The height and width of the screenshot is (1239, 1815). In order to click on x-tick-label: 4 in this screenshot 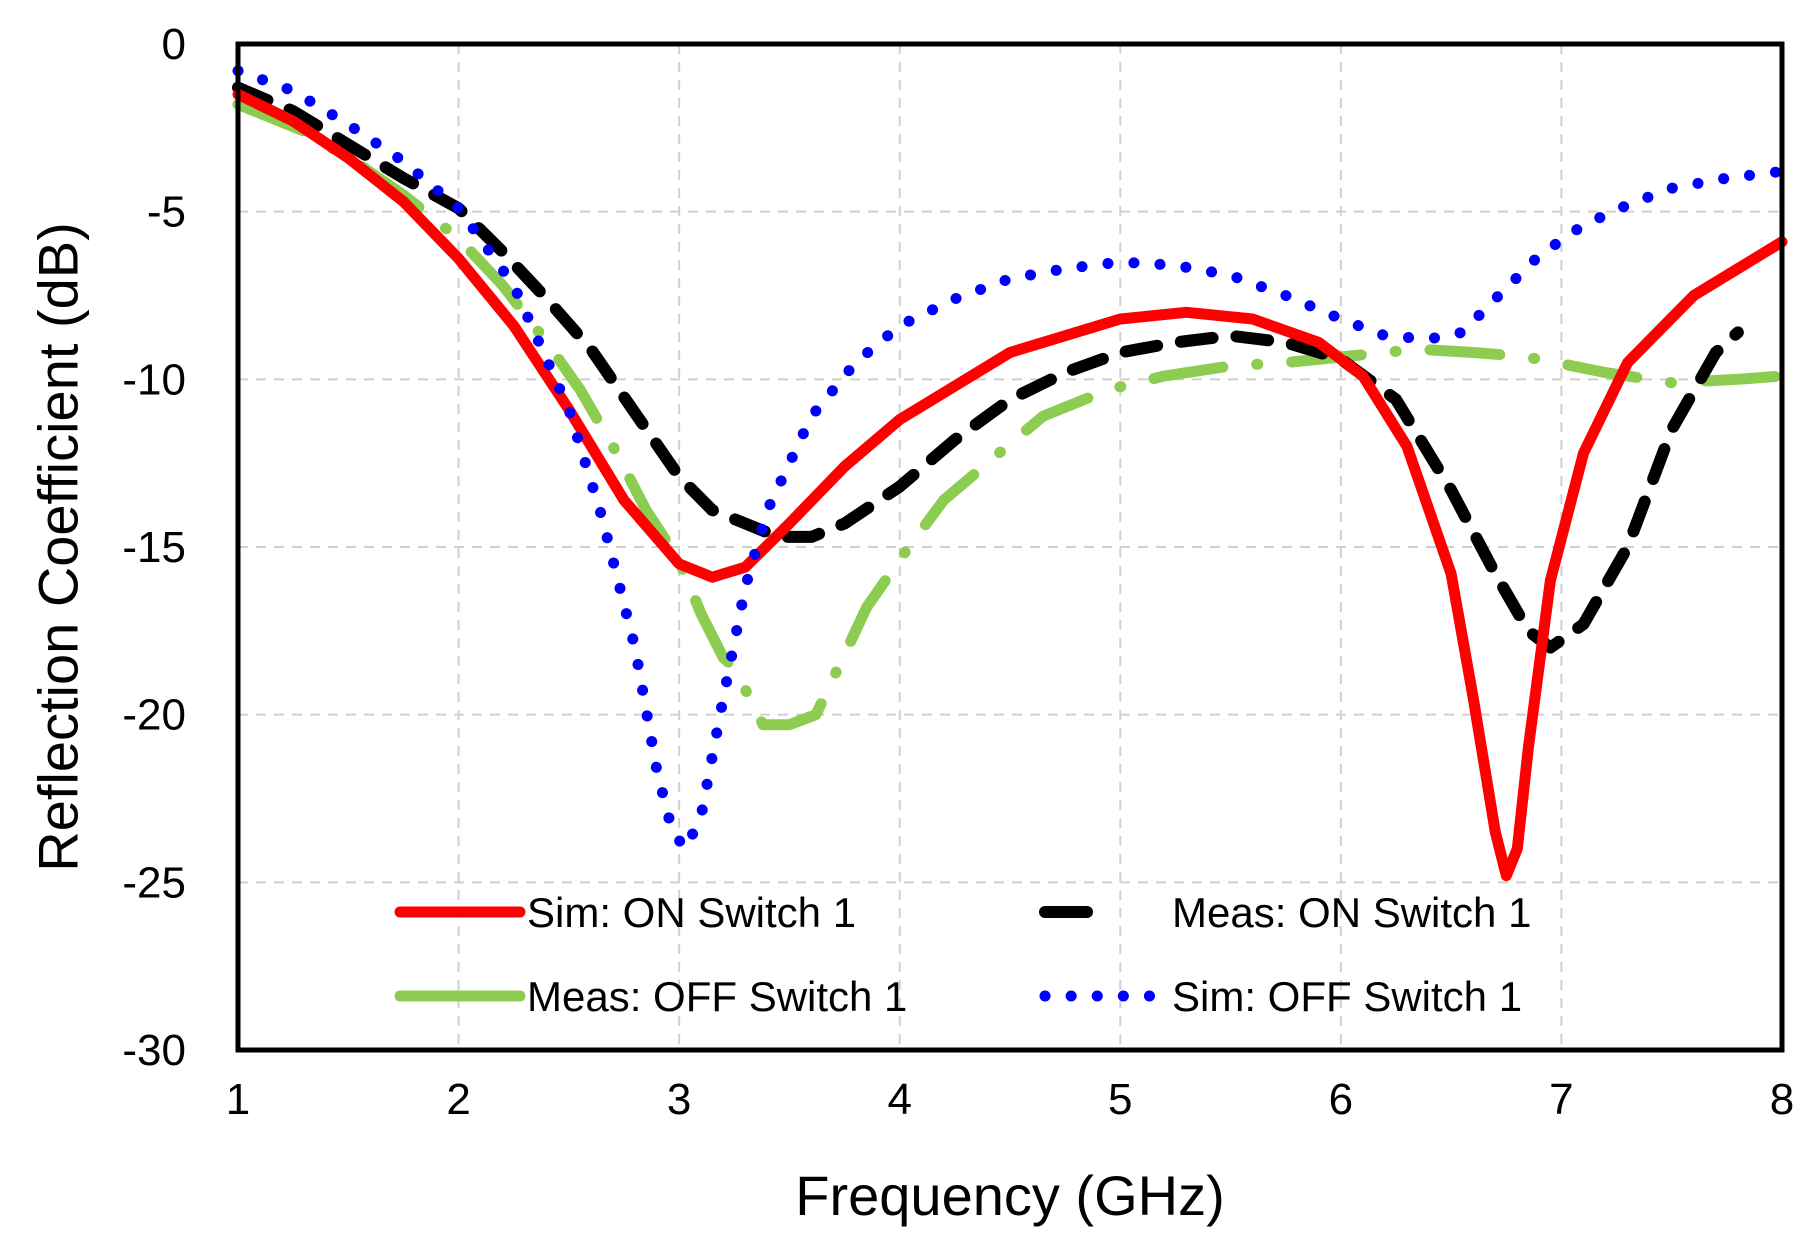, I will do `click(899, 1099)`.